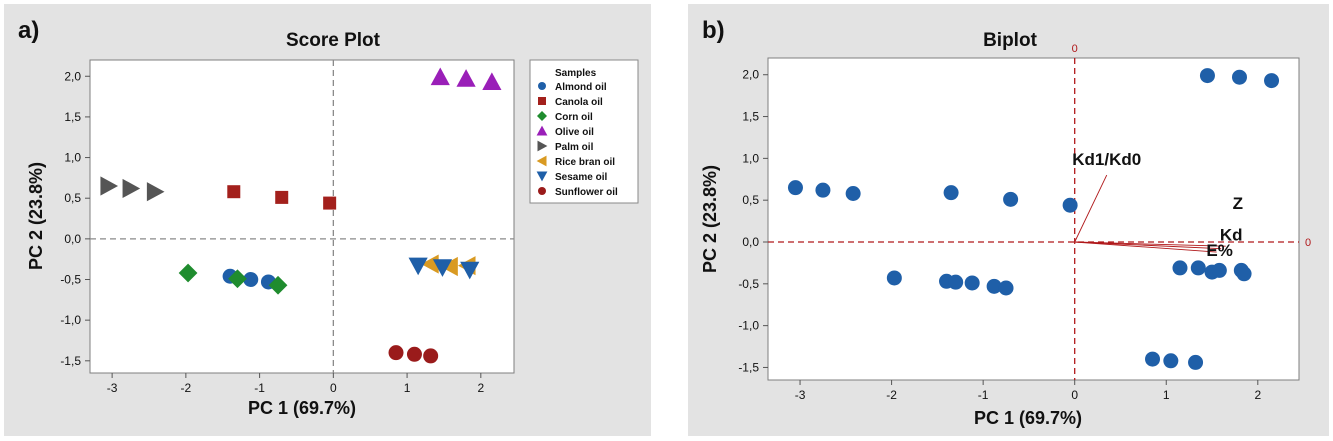 The height and width of the screenshot is (441, 1333). Describe the element at coordinates (1157, 205) in the screenshot. I see `panel-b-loadings: Kd1/Kd0 Z KdE%` at that location.